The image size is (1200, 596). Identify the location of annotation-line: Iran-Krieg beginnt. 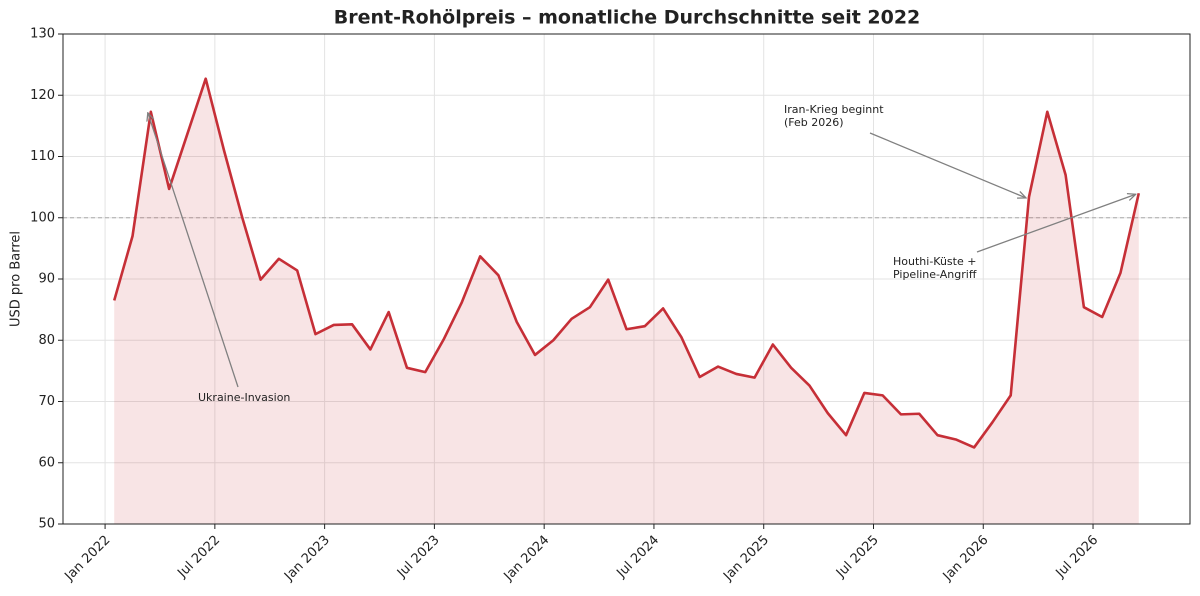
(834, 109).